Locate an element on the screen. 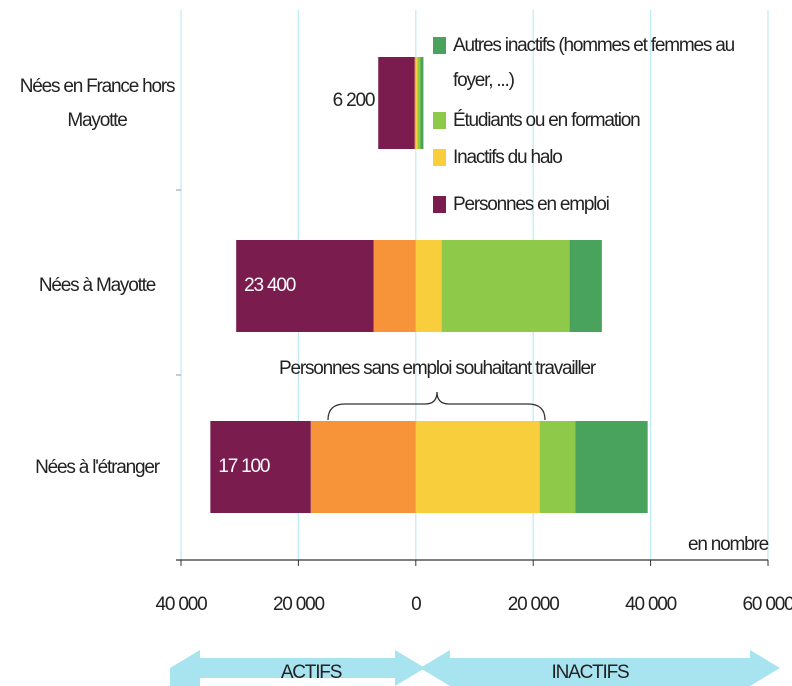  legend-item: Étudiants ou en formation is located at coordinates (603, 120).